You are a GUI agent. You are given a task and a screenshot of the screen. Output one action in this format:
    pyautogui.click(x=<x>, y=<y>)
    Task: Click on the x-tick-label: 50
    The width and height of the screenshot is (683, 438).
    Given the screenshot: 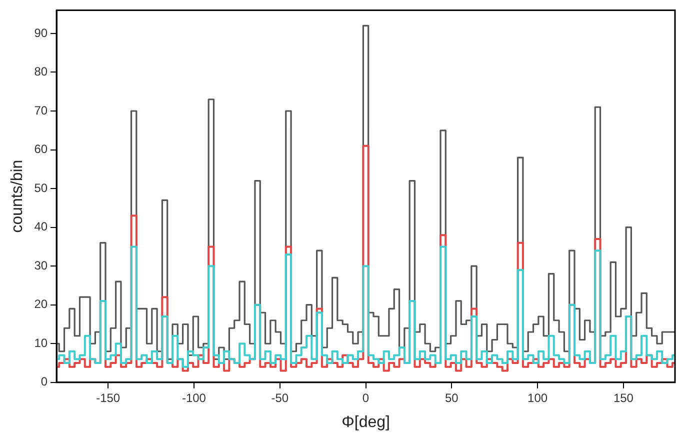 What is the action you would take?
    pyautogui.click(x=451, y=397)
    